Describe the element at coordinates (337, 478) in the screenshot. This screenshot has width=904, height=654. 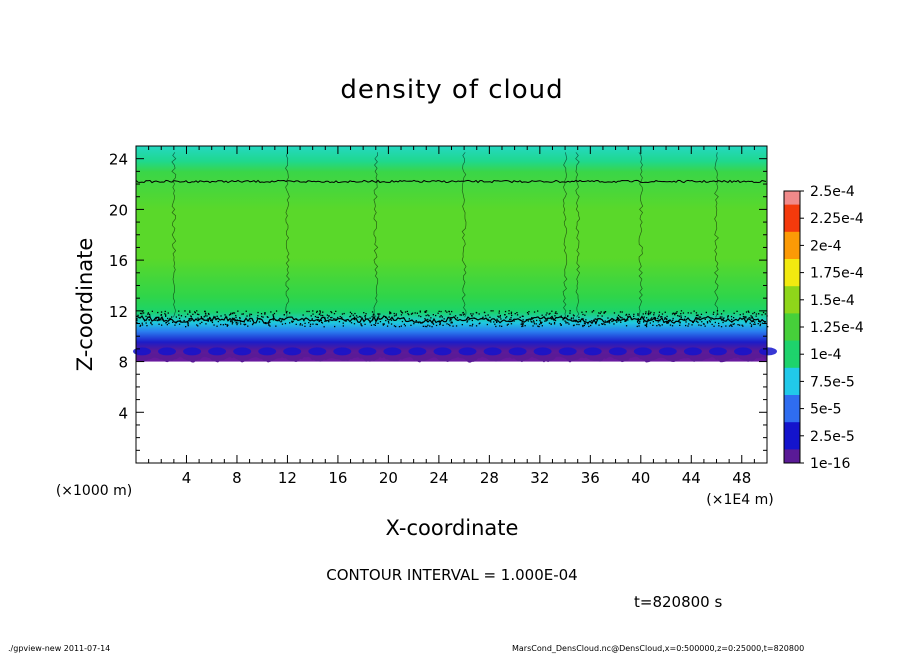
I see `x-tick-label: 16` at that location.